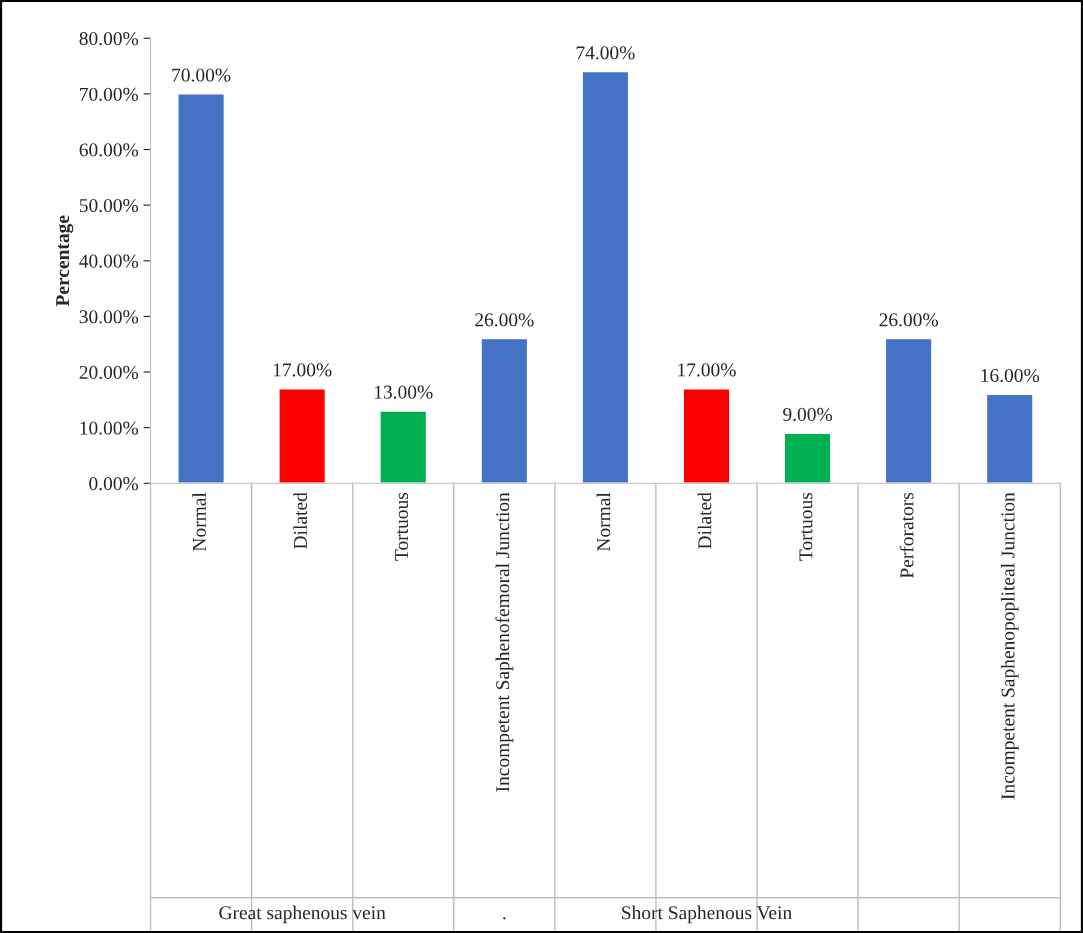 The height and width of the screenshot is (933, 1083). What do you see at coordinates (605, 53) in the screenshot?
I see `data-label: 74.00%` at bounding box center [605, 53].